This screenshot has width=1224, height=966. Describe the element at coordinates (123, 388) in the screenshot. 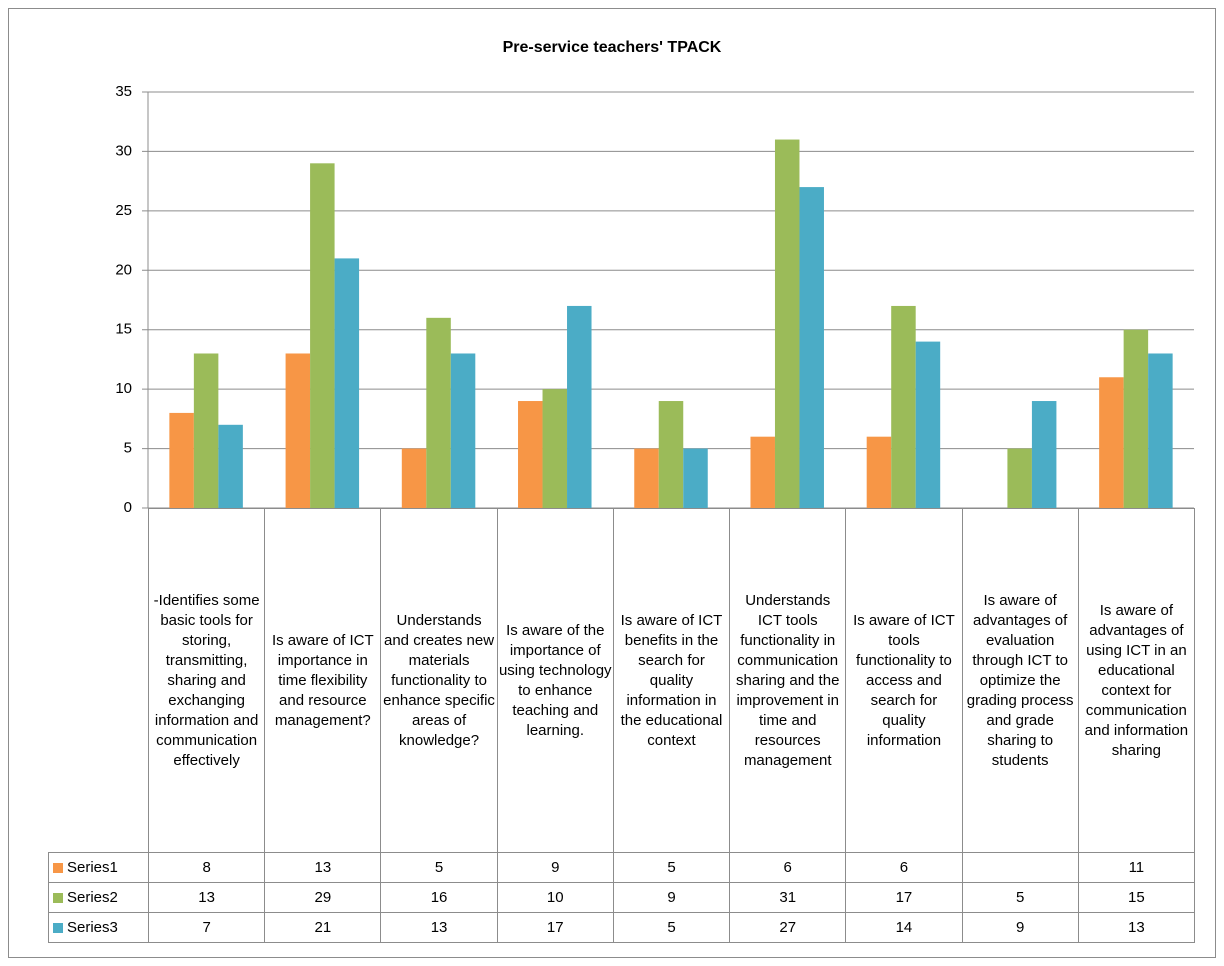

I see `y-tick-label: 10` at that location.